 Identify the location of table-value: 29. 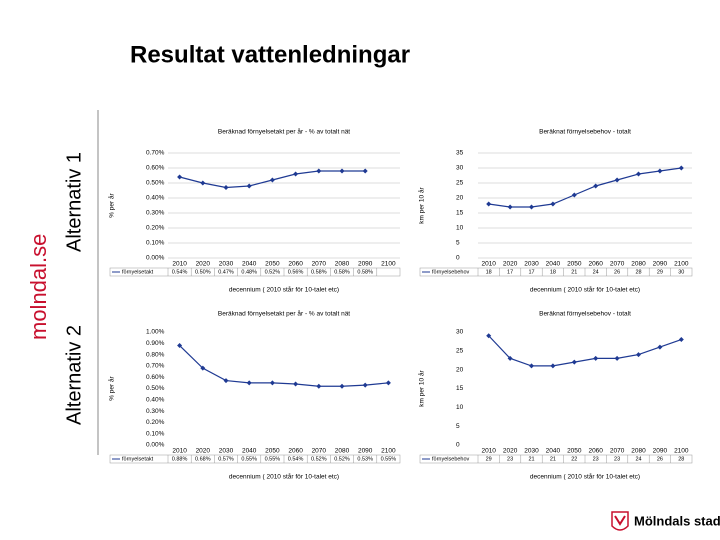
(489, 459).